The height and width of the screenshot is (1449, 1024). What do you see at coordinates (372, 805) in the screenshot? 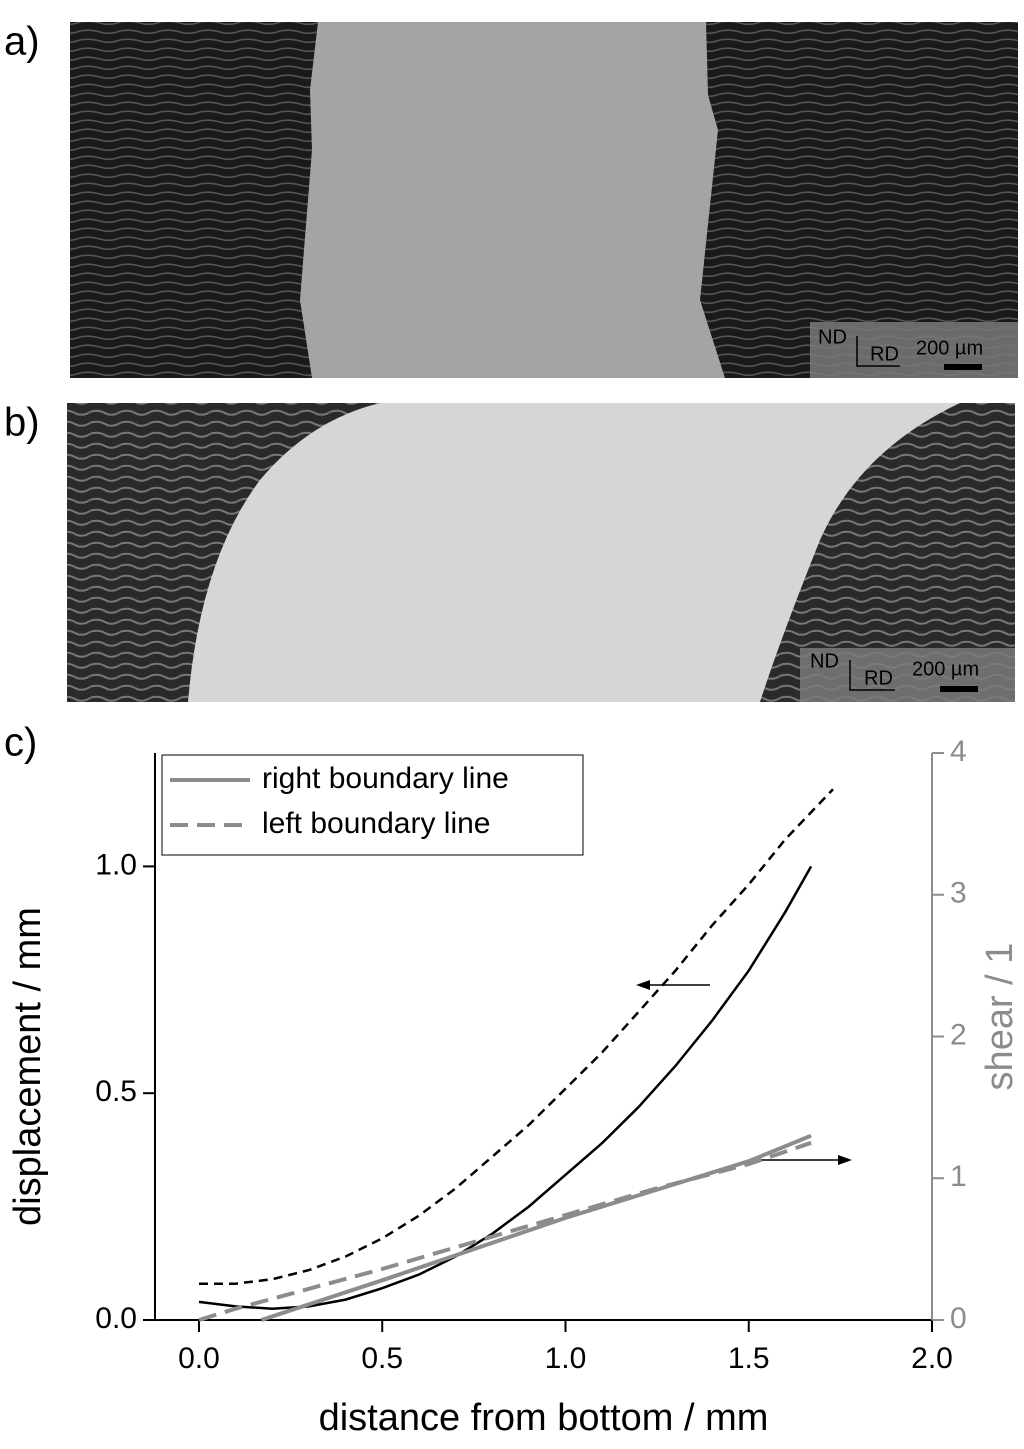
I see `legend-box` at bounding box center [372, 805].